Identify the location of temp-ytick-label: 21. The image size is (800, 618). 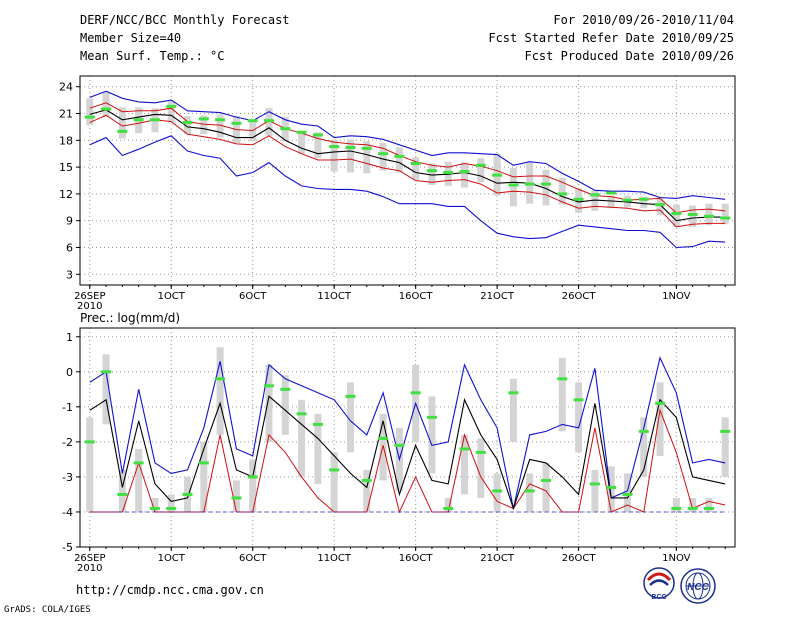
(66, 114).